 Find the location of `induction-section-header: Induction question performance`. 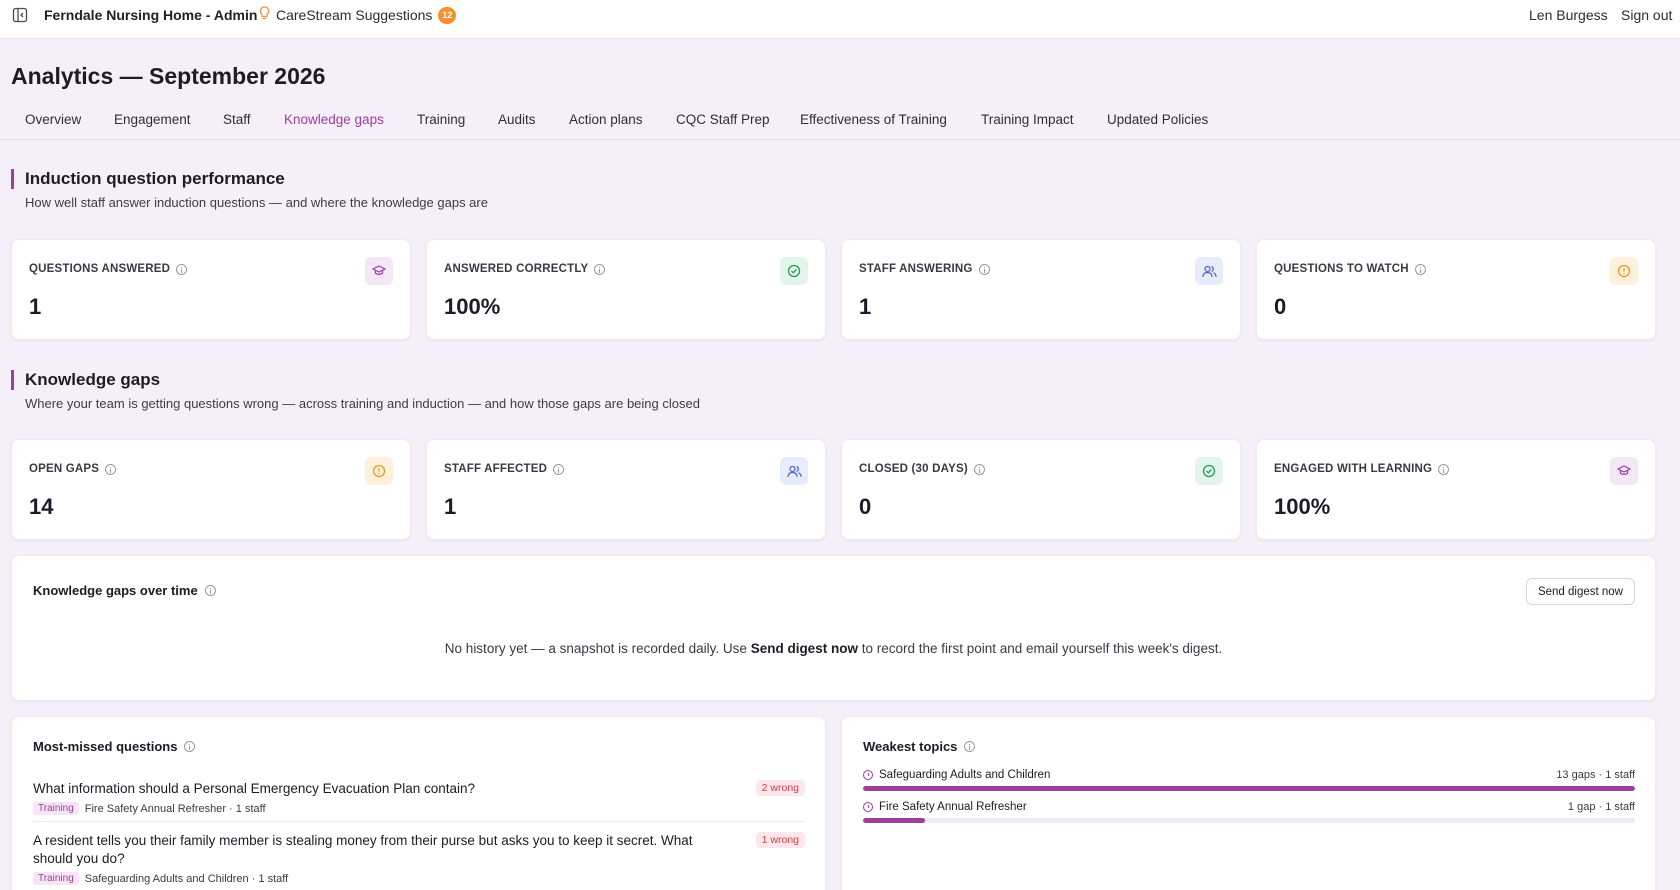

induction-section-header: Induction question performance is located at coordinates (148, 179).